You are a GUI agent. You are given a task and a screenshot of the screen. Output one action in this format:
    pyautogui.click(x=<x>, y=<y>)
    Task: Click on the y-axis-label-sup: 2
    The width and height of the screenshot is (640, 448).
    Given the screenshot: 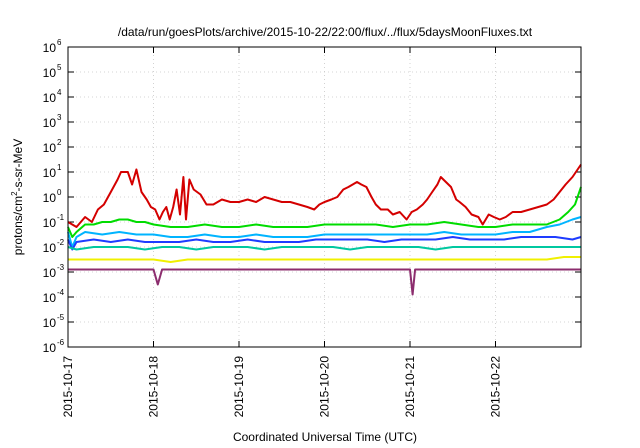 What is the action you would take?
    pyautogui.click(x=14, y=193)
    